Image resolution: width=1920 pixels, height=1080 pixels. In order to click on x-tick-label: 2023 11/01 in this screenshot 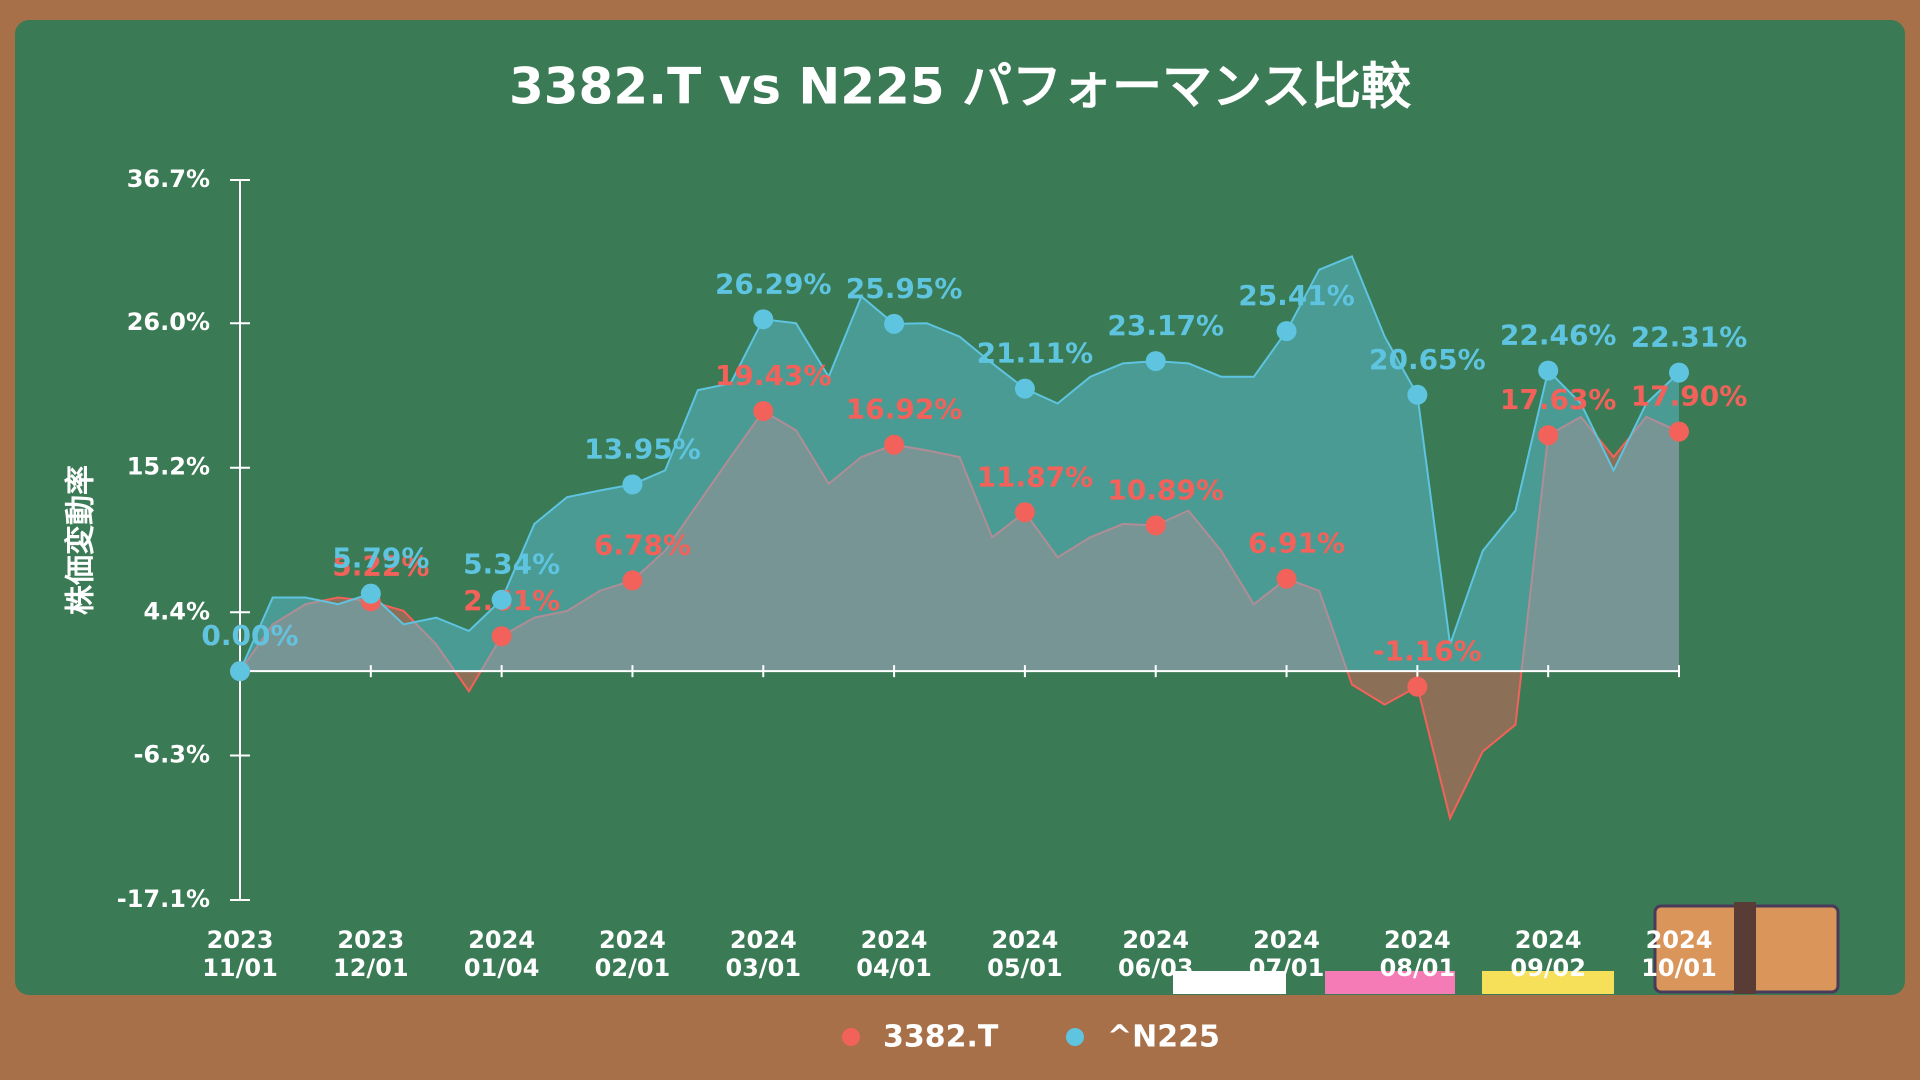, I will do `click(240, 954)`.